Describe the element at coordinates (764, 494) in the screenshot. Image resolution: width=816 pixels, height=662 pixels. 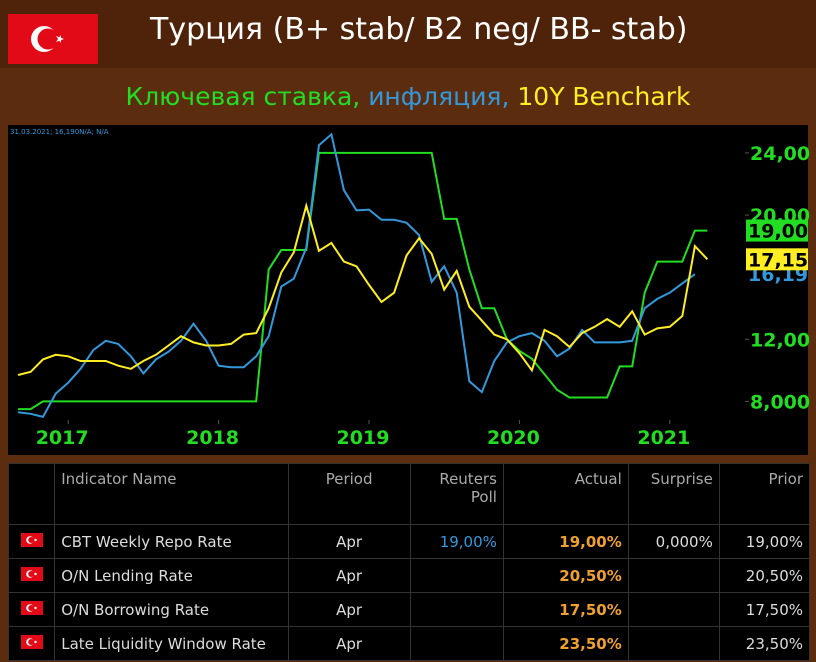
I see `header-cell: Prior` at that location.